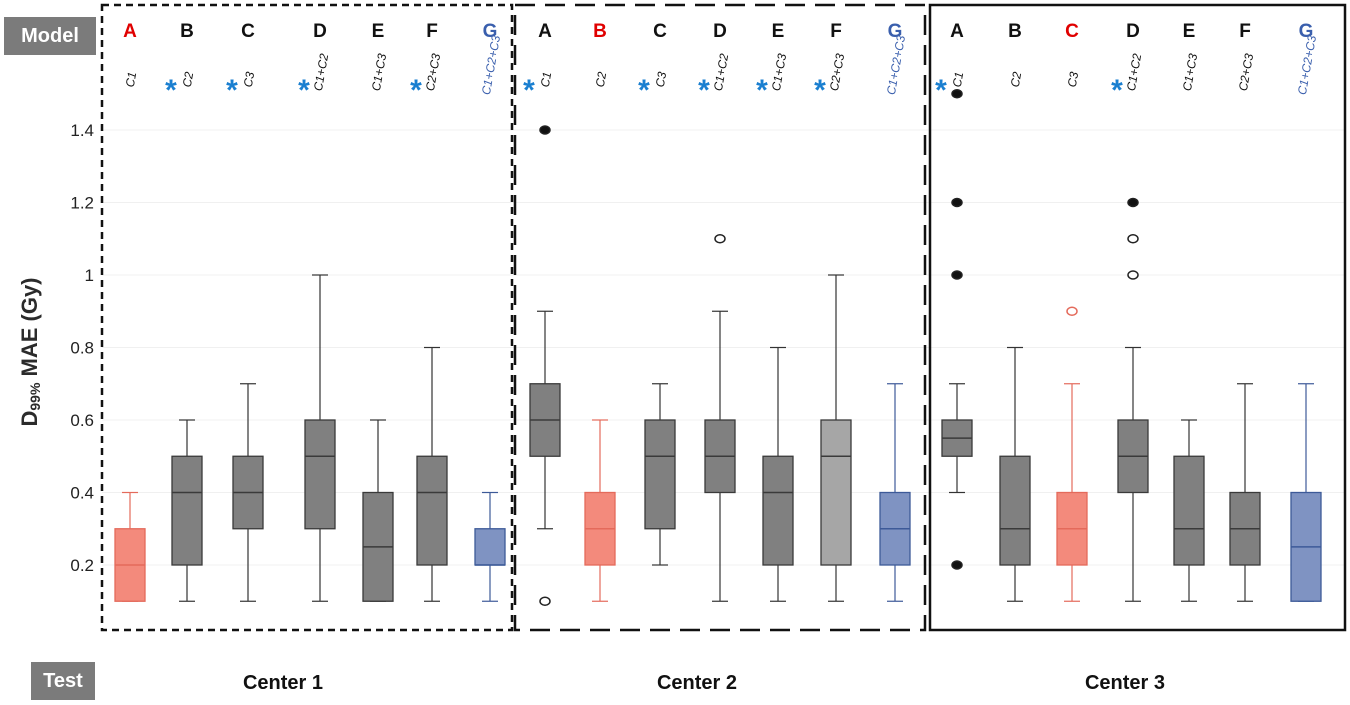  Describe the element at coordinates (50, 36) in the screenshot. I see `model-row-label: Model` at that location.